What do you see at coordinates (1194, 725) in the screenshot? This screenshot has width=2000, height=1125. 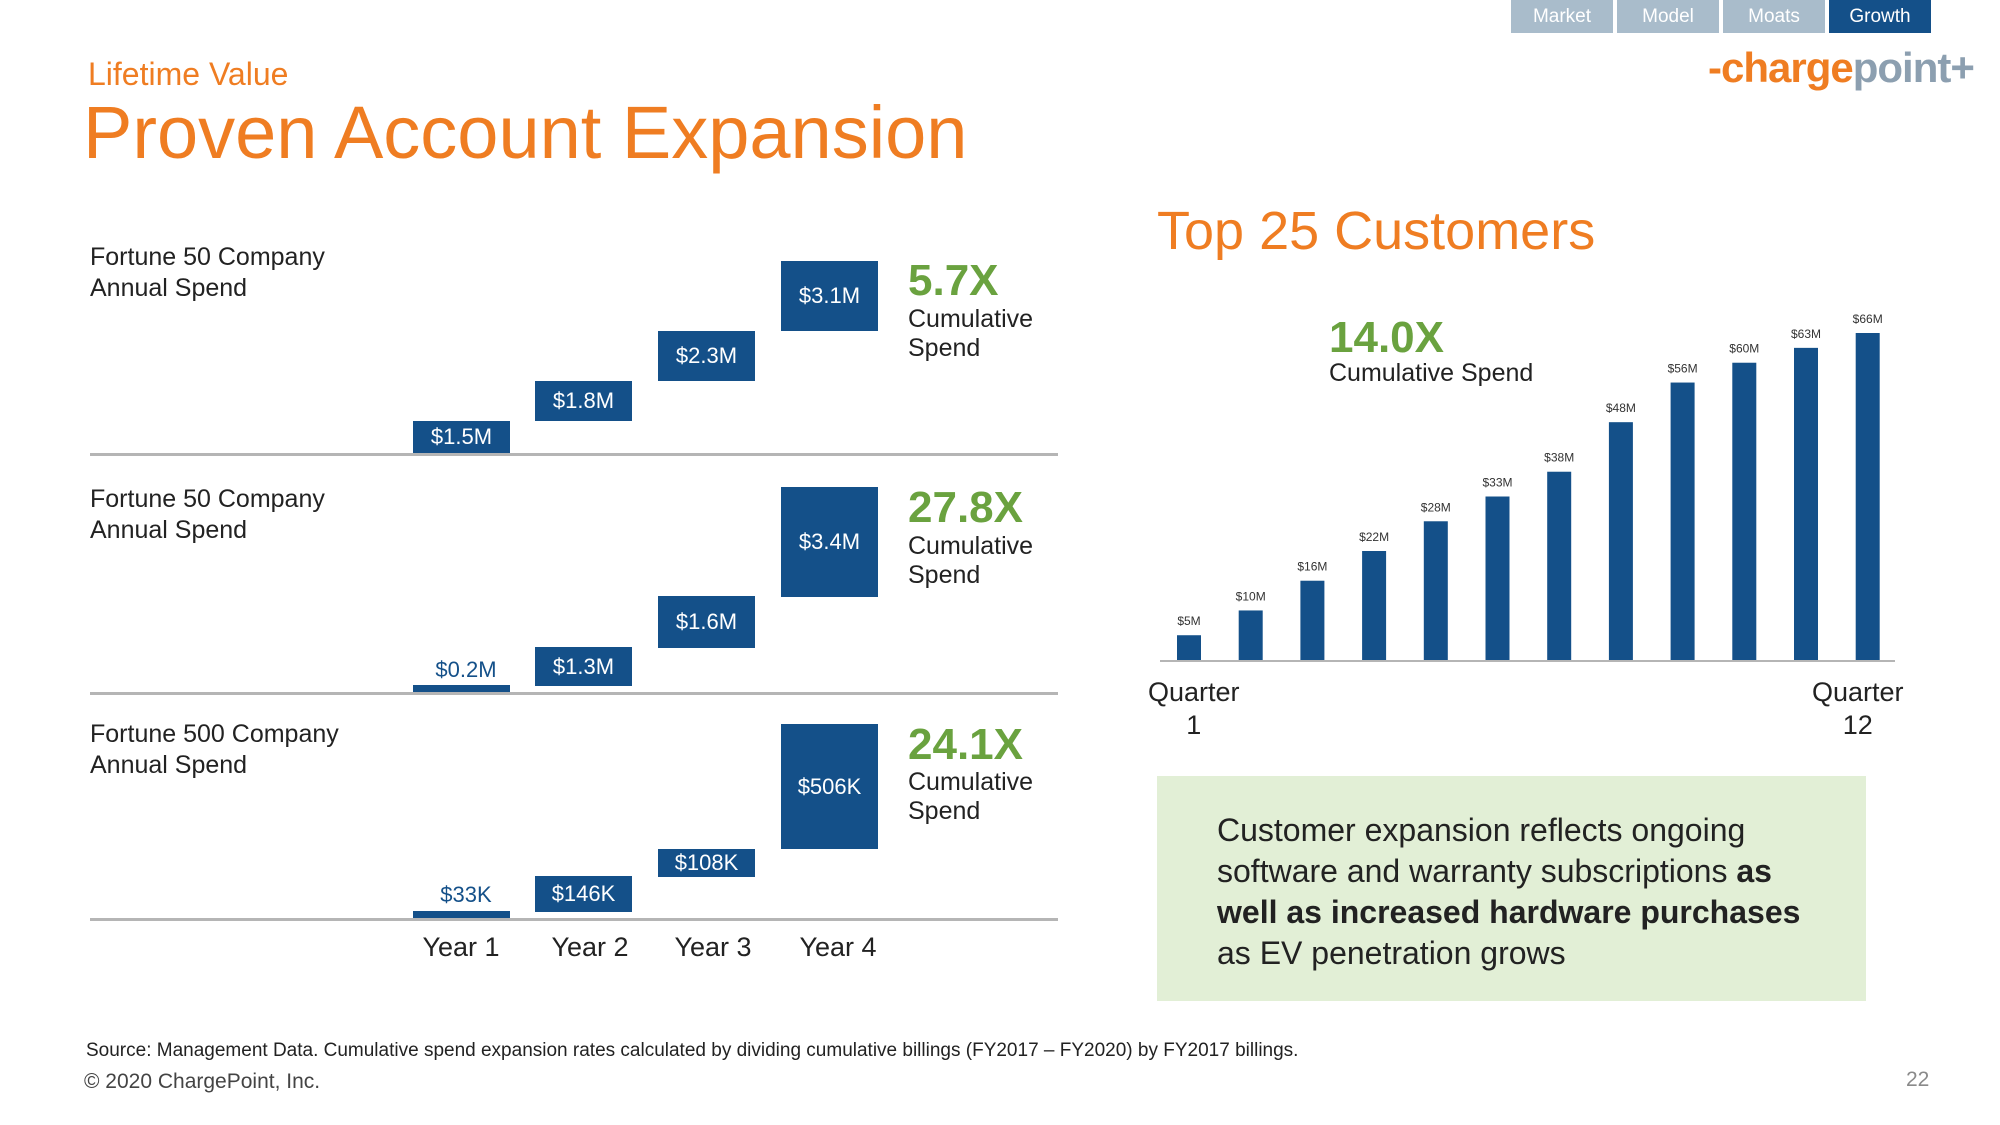 I see `quarter-start-label-line2: 1` at bounding box center [1194, 725].